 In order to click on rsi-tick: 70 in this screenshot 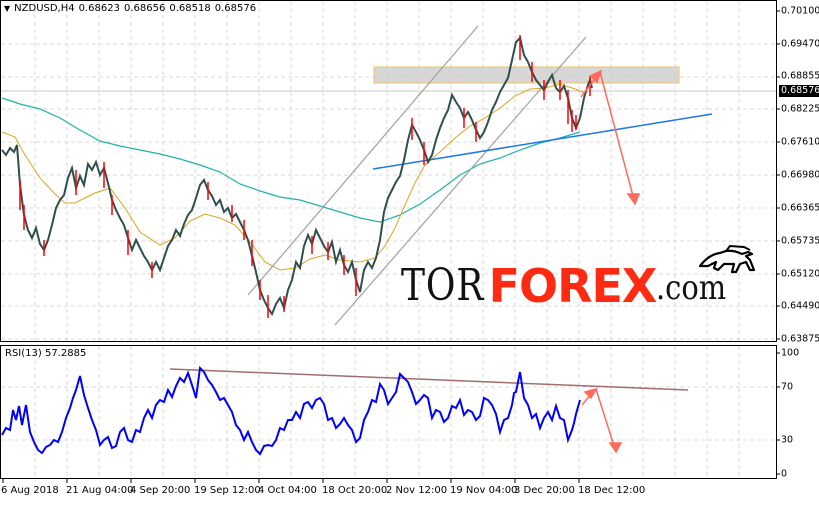, I will do `click(787, 387)`.